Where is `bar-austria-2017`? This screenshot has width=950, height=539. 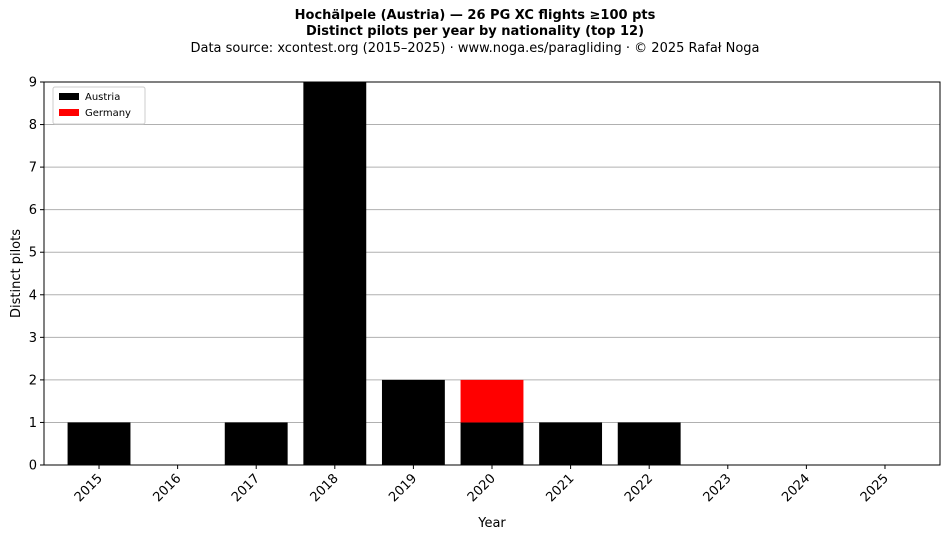
bar-austria-2017 is located at coordinates (256, 443).